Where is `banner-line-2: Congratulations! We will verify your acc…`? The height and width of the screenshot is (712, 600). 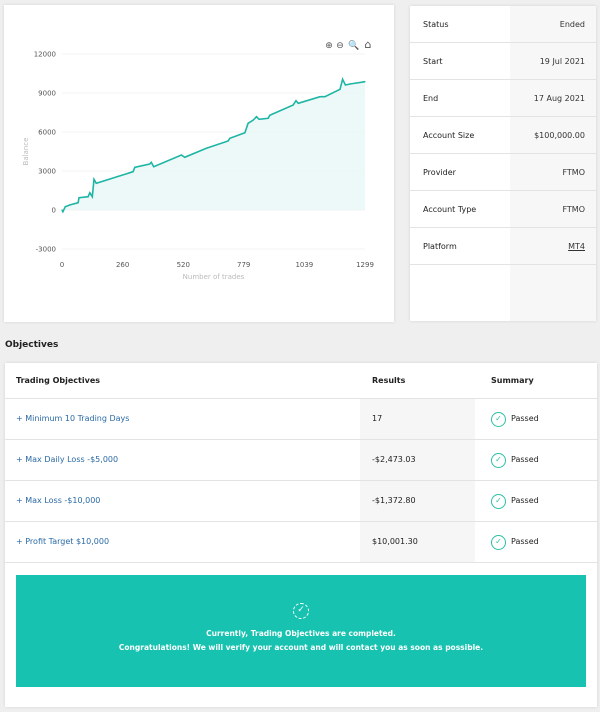 banner-line-2: Congratulations! We will verify your acc… is located at coordinates (301, 647).